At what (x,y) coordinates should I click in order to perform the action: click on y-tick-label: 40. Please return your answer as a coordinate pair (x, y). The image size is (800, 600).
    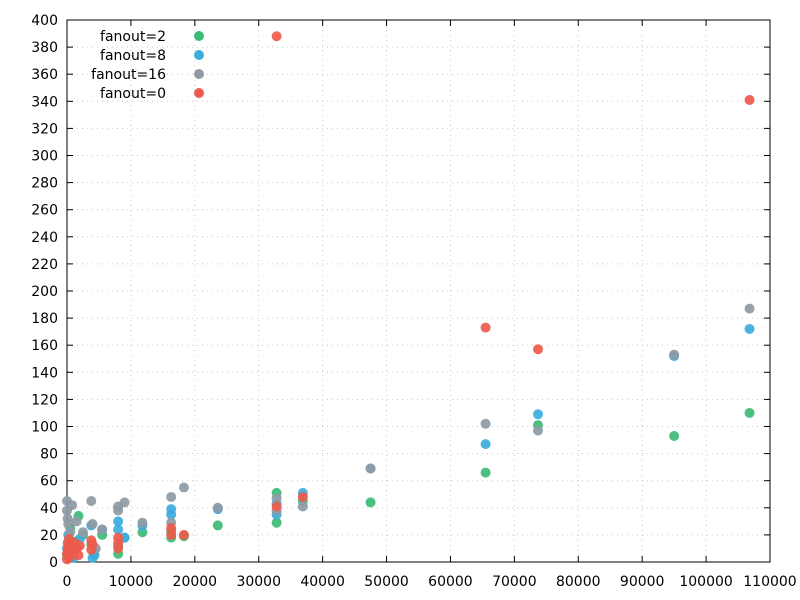
    Looking at the image, I should click on (49, 509).